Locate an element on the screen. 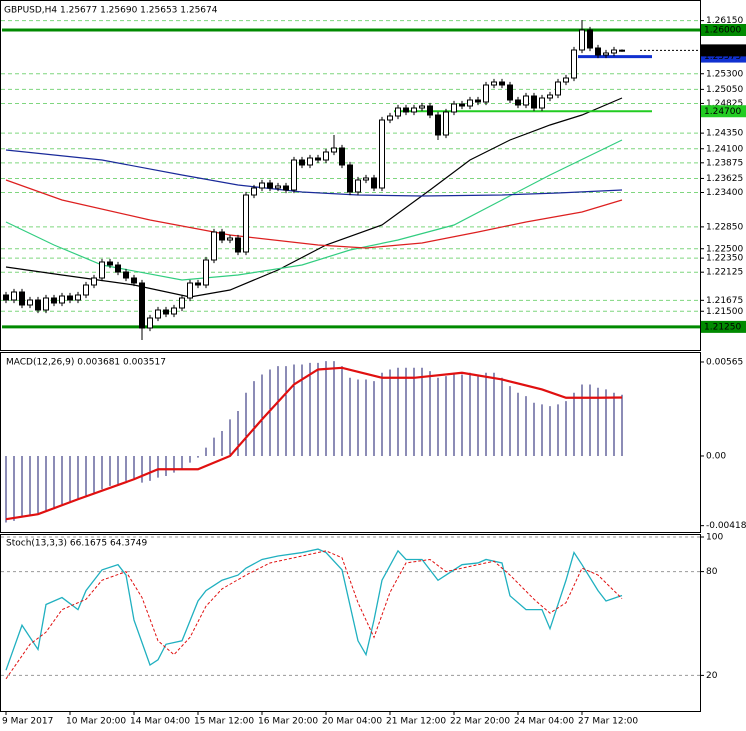  x-tick-label: 9 Mar 2017 is located at coordinates (27, 722).